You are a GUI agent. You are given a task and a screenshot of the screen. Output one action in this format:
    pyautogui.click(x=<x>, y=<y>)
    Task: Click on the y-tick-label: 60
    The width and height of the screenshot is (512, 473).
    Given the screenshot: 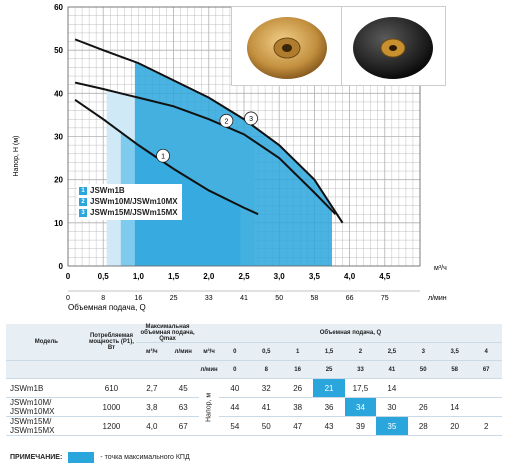 What is the action you would take?
    pyautogui.click(x=58, y=7)
    